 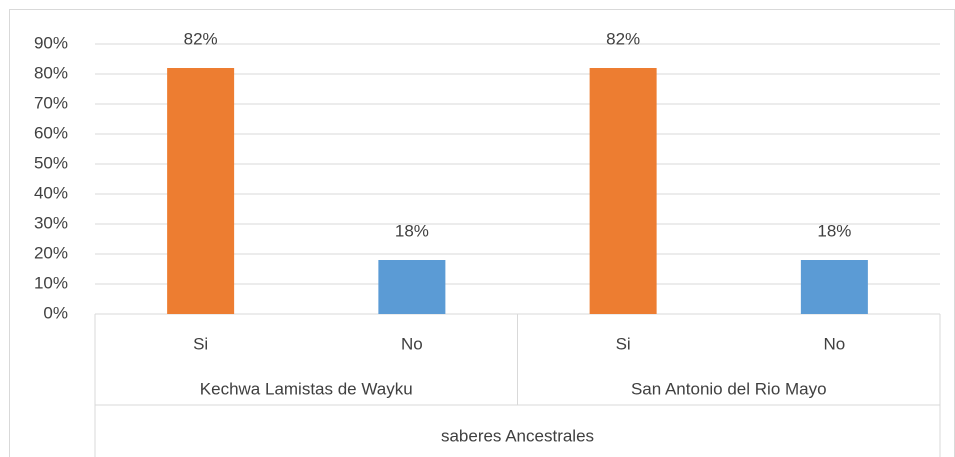 What do you see at coordinates (51, 162) in the screenshot?
I see `y-tick-label: 50%` at bounding box center [51, 162].